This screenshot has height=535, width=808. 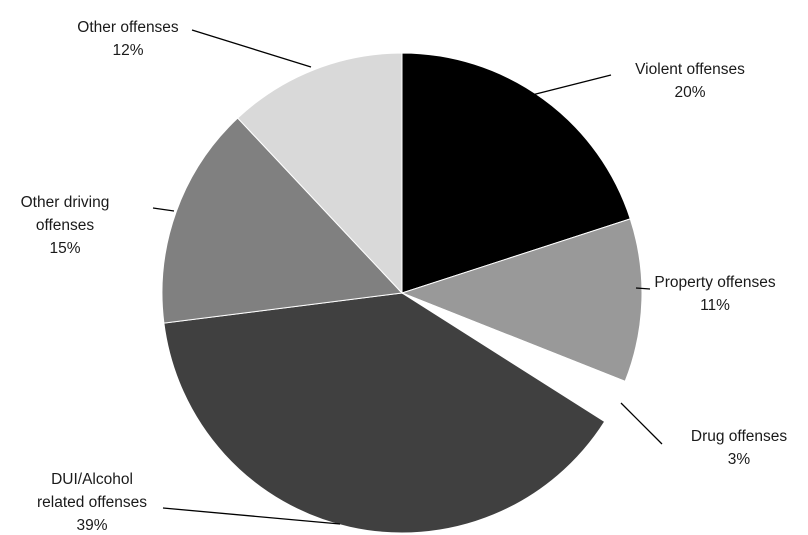 What do you see at coordinates (65, 225) in the screenshot?
I see `slice-label-other-driving-offenses: Other driving offenses 15%` at bounding box center [65, 225].